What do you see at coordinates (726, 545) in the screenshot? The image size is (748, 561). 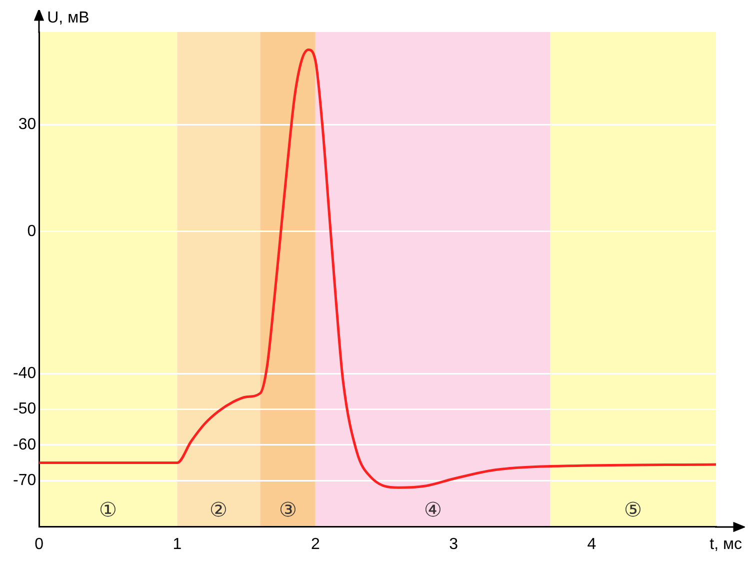 I see `x-axis-title: t, мс` at bounding box center [726, 545].